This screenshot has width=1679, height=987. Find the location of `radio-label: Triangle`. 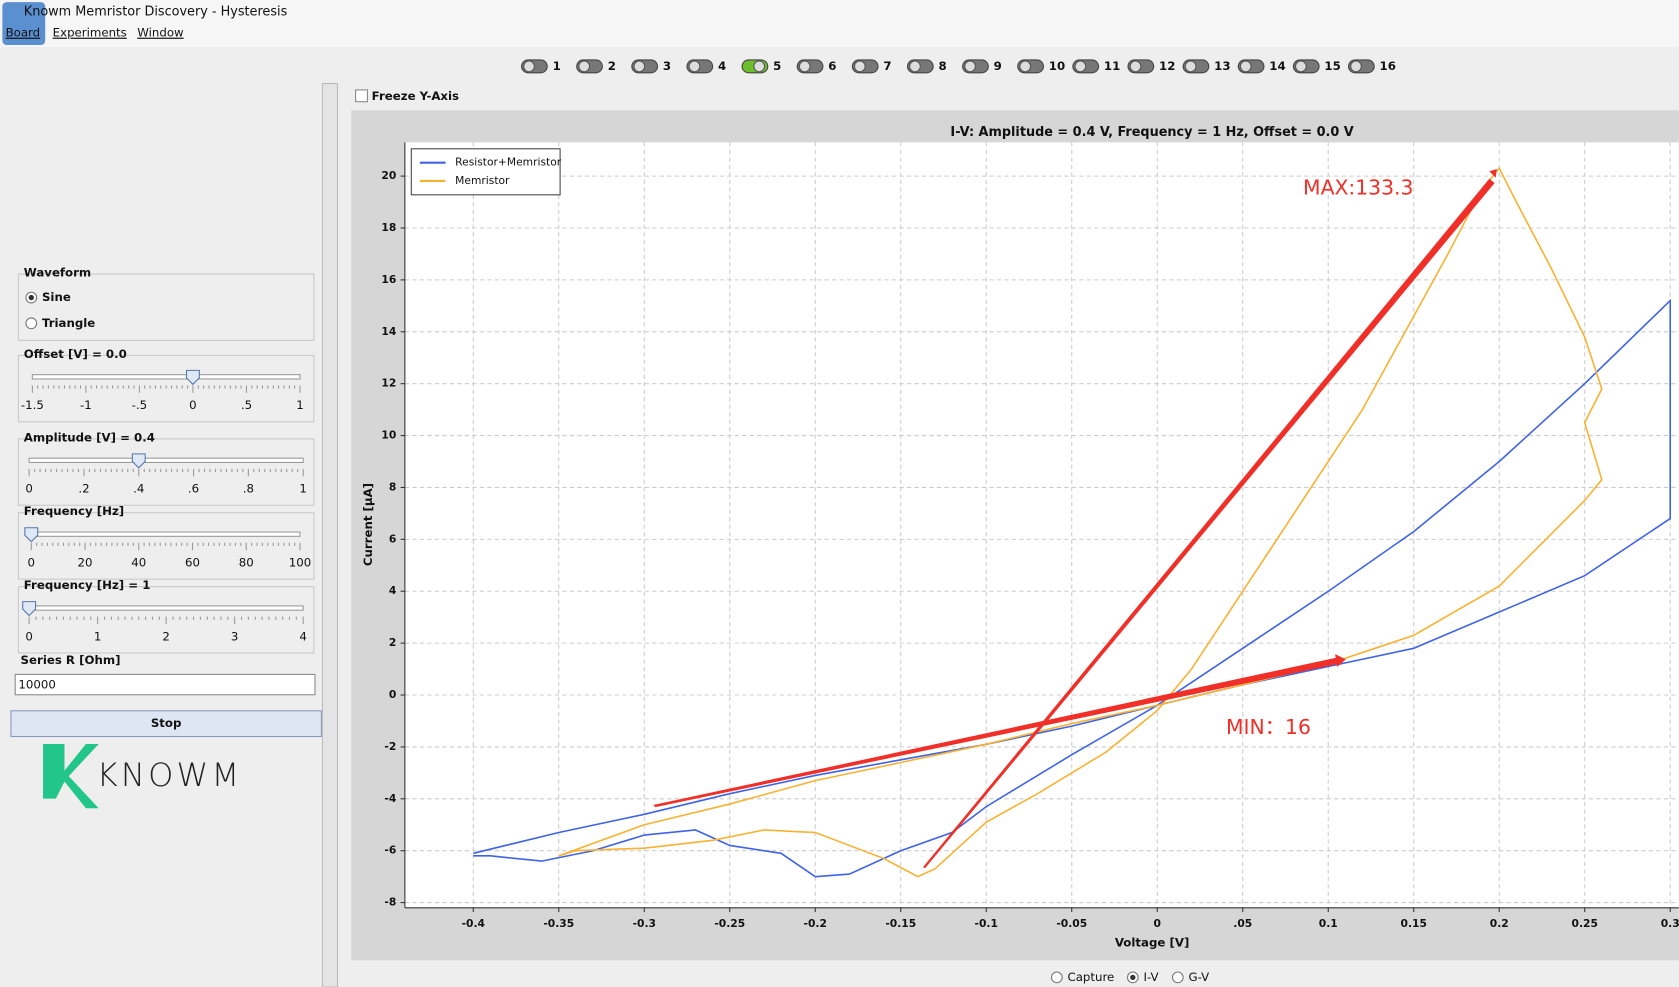

radio-label: Triangle is located at coordinates (68, 323).